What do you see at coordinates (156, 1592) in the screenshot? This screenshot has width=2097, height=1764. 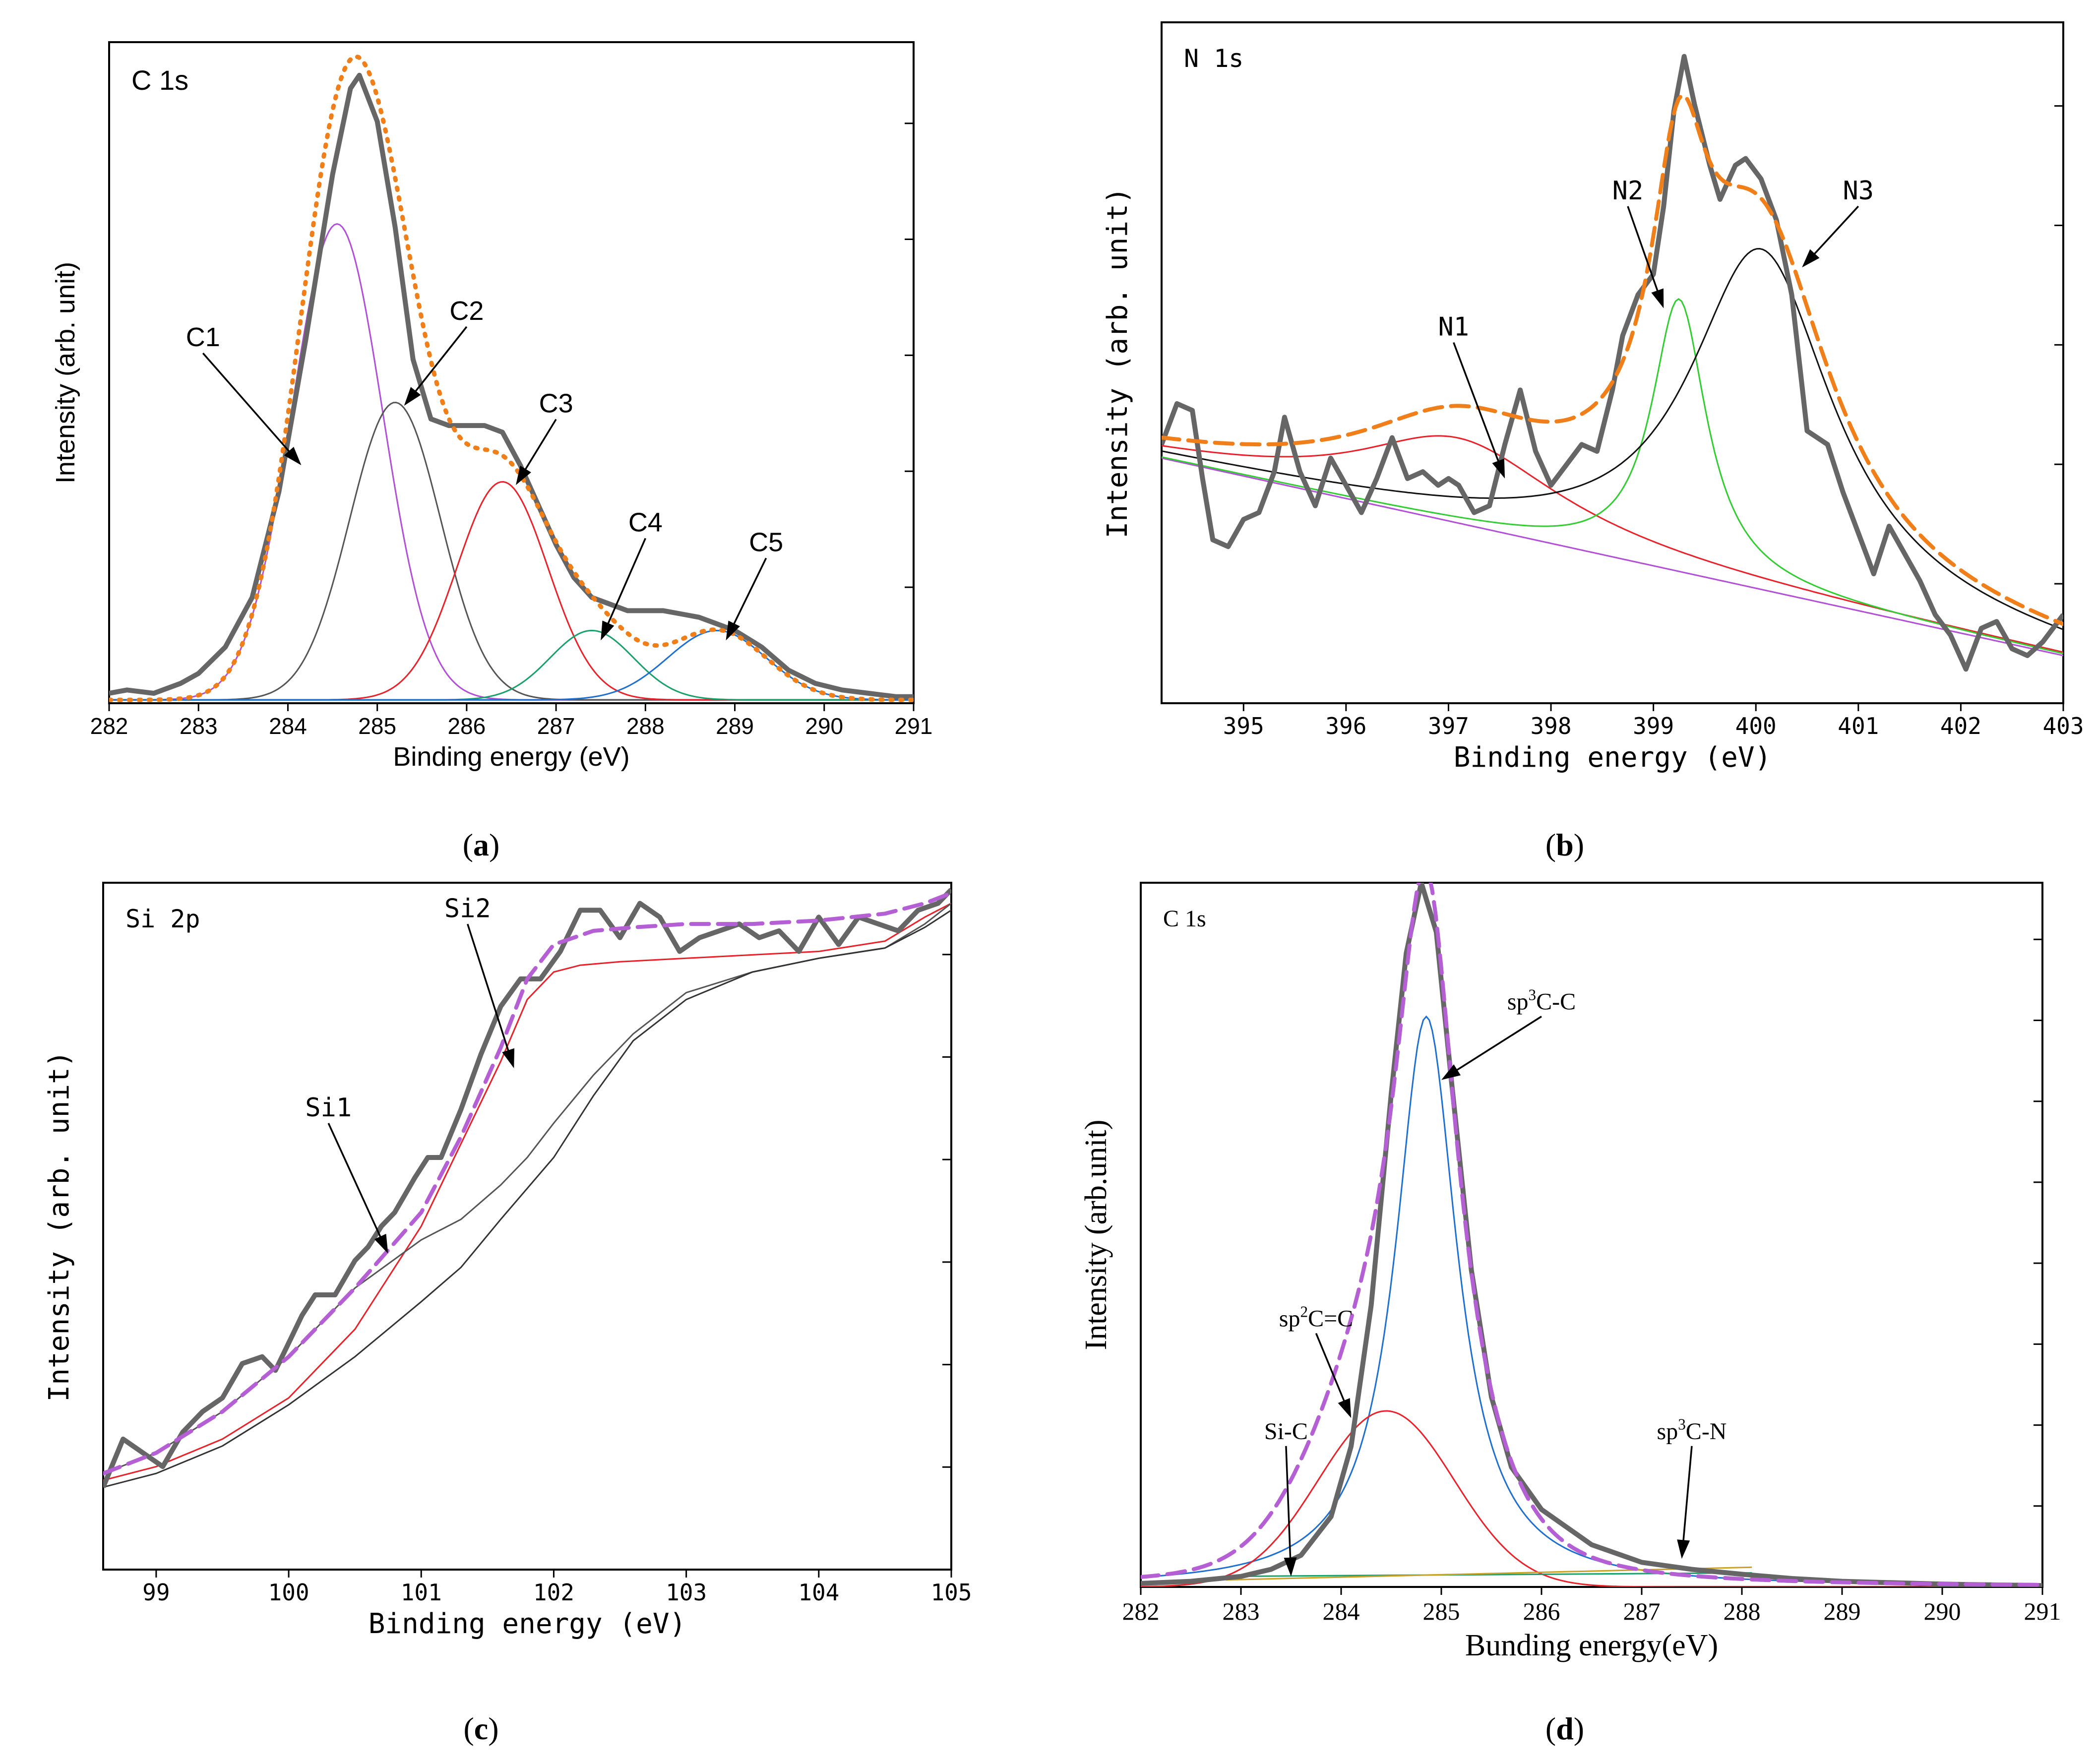 I see `x-tick-label: 99` at bounding box center [156, 1592].